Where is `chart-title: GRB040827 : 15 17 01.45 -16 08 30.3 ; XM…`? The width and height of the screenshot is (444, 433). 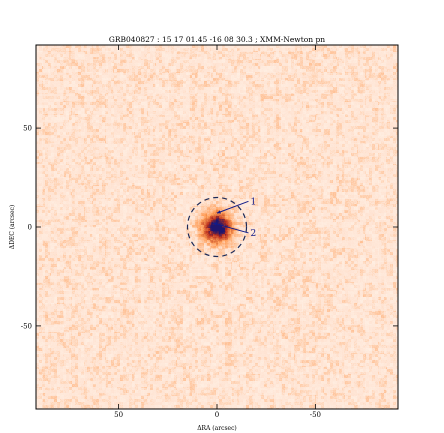
chart-title: GRB040827 : 15 17 01.45 -16 08 30.3 ; XM… is located at coordinates (217, 39).